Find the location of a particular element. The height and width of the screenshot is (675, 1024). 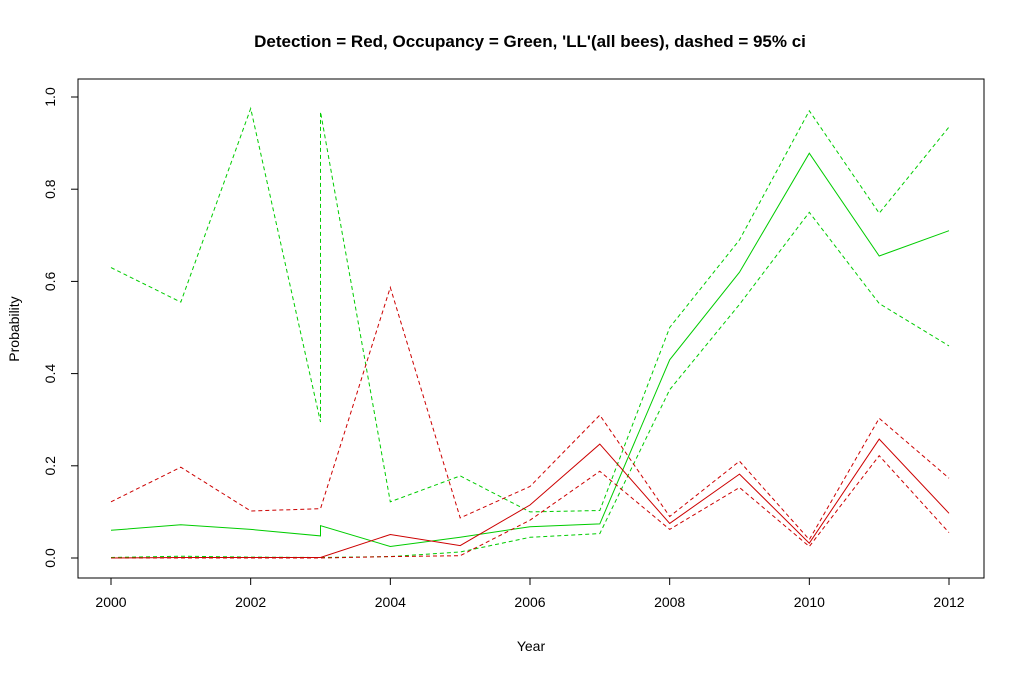

y-tick-label: 0.8 is located at coordinates (50, 189).